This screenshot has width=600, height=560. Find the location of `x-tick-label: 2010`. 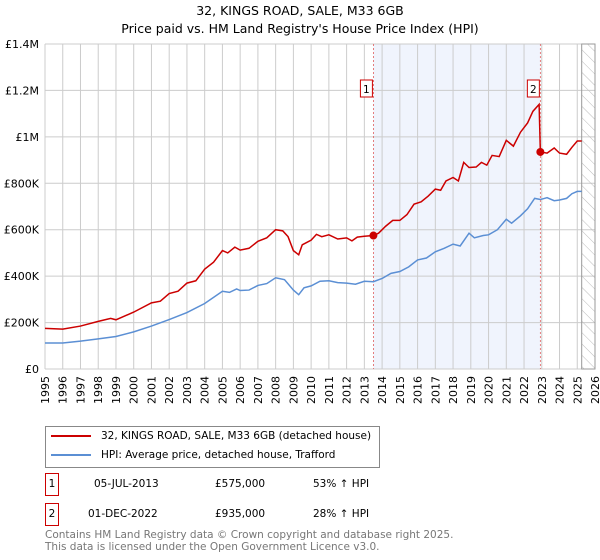

x-tick-label: 2010 is located at coordinates (311, 390).